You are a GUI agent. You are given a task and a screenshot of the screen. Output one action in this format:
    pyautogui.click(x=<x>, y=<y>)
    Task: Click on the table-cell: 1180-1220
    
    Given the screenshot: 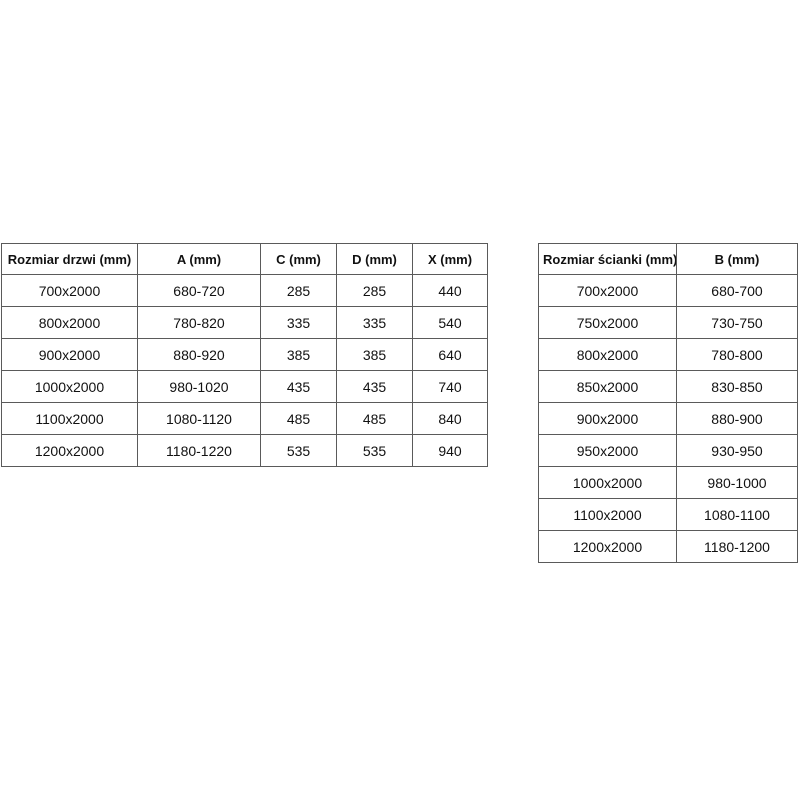 What is the action you would take?
    pyautogui.click(x=199, y=450)
    